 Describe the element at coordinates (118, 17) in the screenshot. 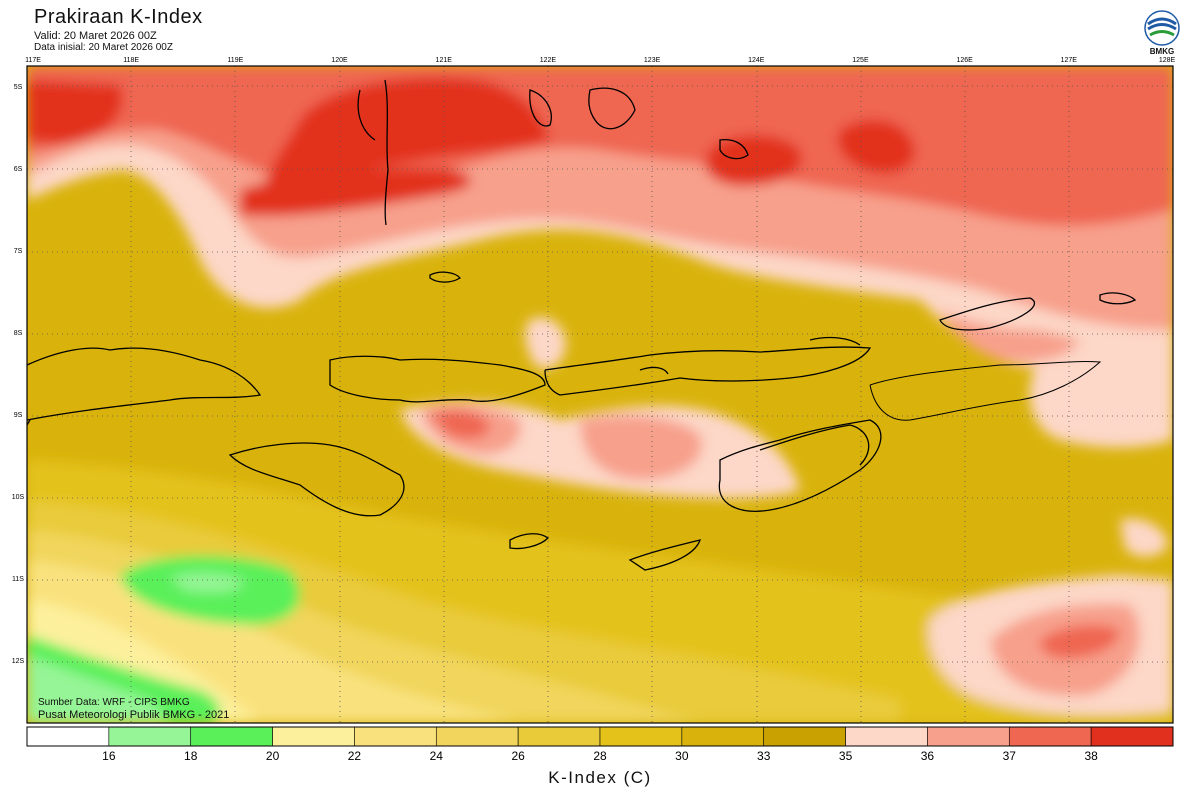

I see `map-title: Prakiraan K-Index` at that location.